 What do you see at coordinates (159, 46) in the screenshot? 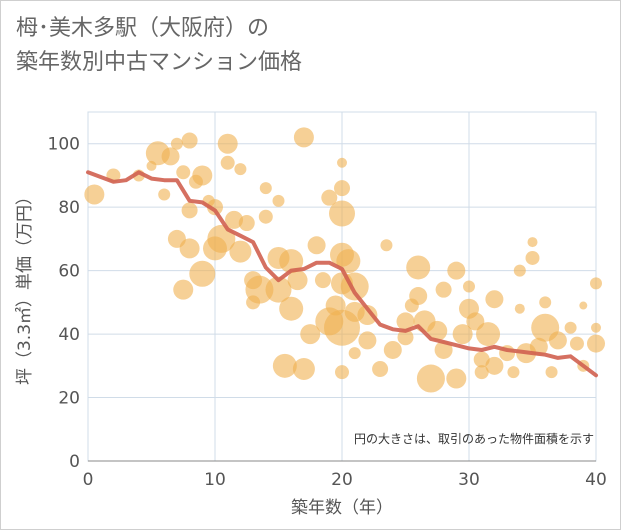
I see `chart-title: 栂･美木多駅（大阪府）の 築年数別中古マンション価格` at bounding box center [159, 46].